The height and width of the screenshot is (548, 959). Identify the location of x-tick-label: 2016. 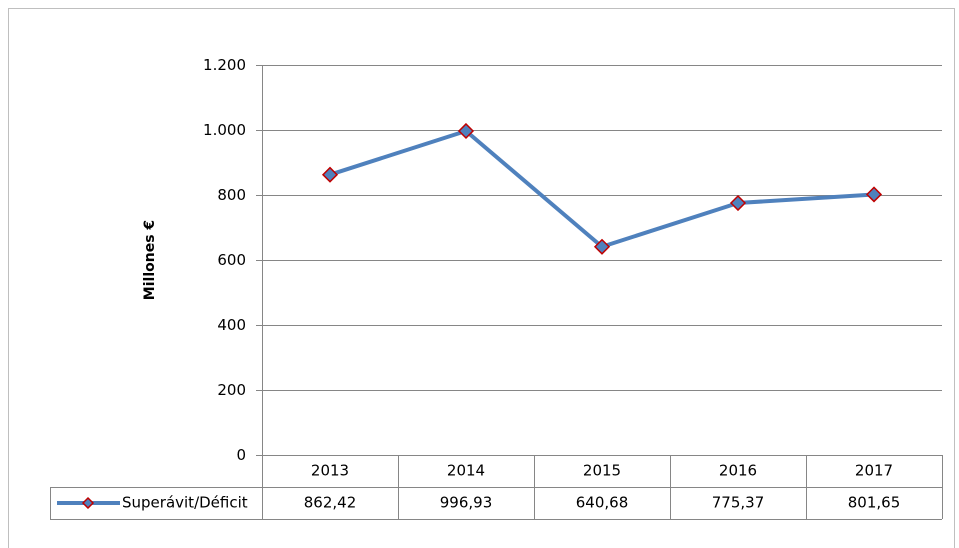
(738, 471).